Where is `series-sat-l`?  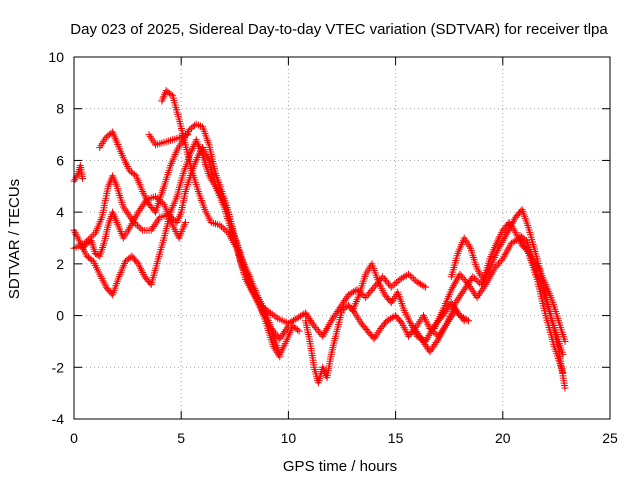
series-sat-l is located at coordinates (498, 305).